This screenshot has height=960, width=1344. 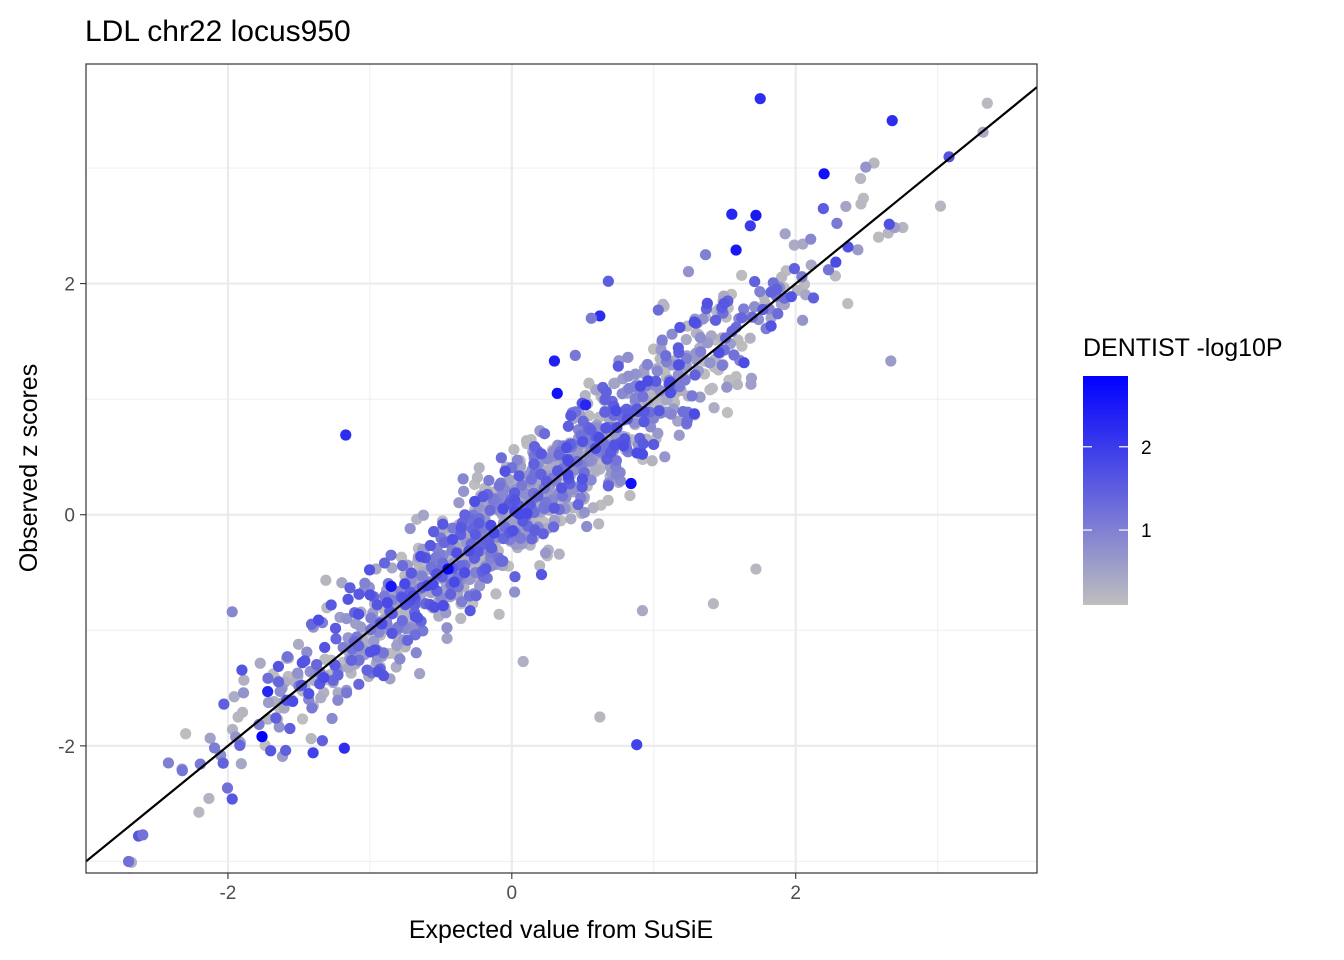 What do you see at coordinates (72, 516) in the screenshot?
I see `y-axis: -2 0 2` at bounding box center [72, 516].